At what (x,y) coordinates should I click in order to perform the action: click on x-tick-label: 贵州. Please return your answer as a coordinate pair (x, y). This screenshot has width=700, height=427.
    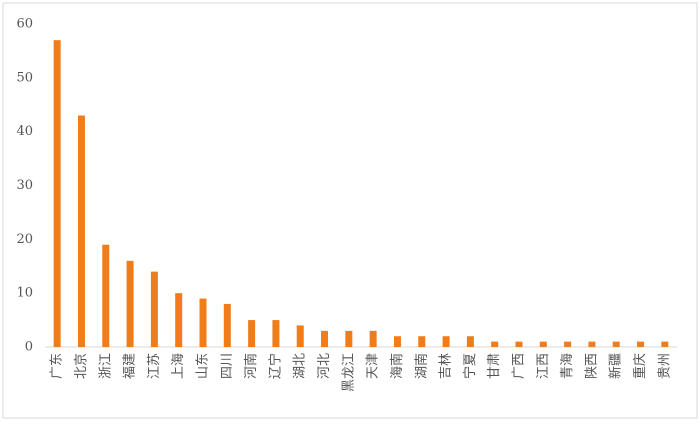
    Looking at the image, I should click on (664, 366).